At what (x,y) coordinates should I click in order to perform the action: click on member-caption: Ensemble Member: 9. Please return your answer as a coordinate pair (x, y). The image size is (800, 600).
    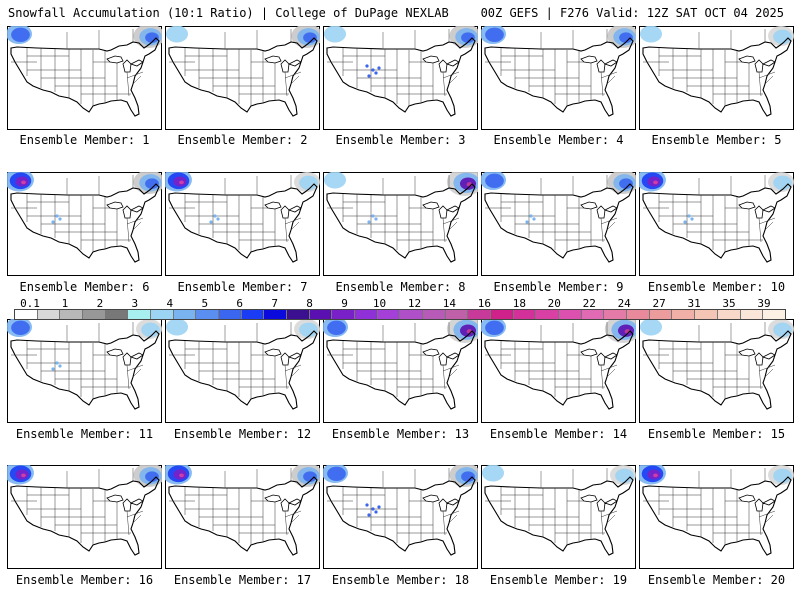
    Looking at the image, I should click on (558, 287).